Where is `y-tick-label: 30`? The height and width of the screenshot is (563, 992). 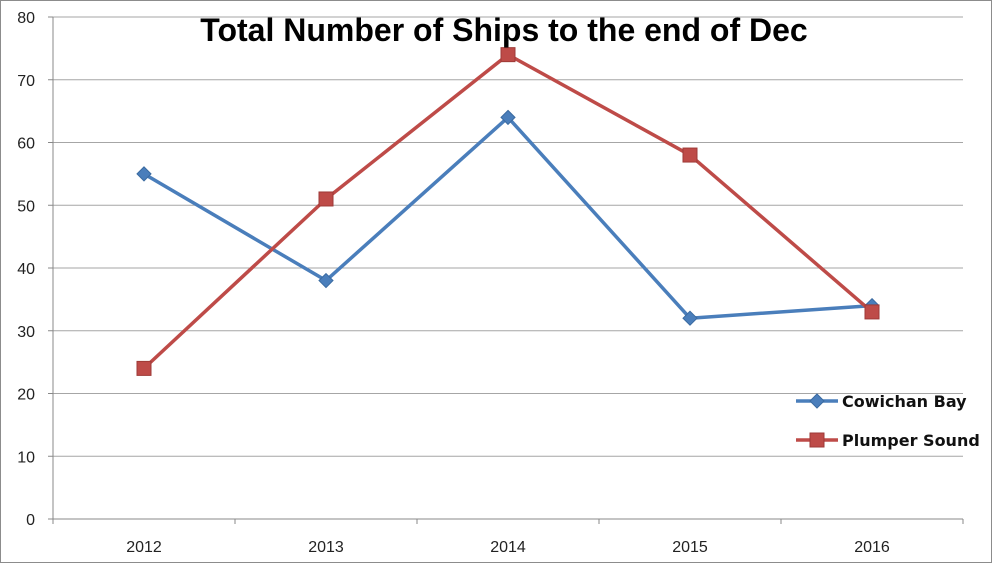 y-tick-label: 30 is located at coordinates (26, 332).